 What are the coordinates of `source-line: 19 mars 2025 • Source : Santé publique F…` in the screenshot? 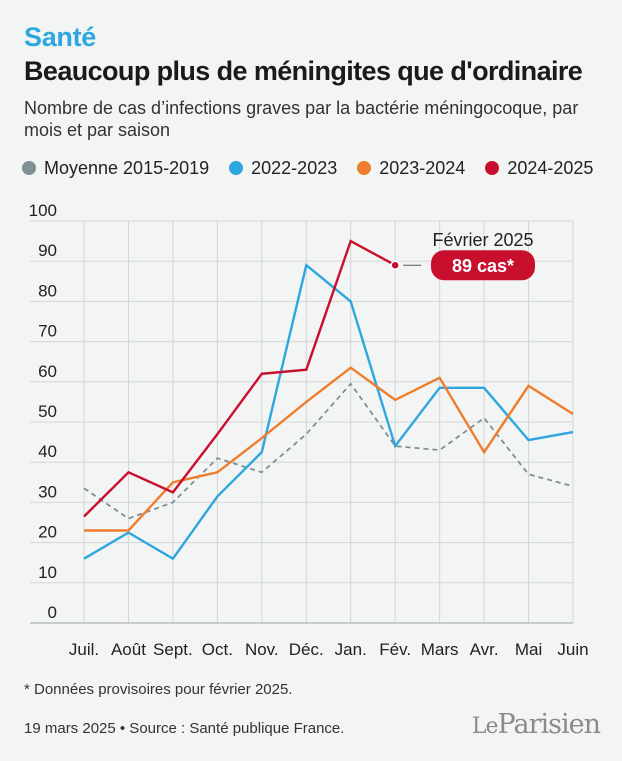 It's located at (184, 728).